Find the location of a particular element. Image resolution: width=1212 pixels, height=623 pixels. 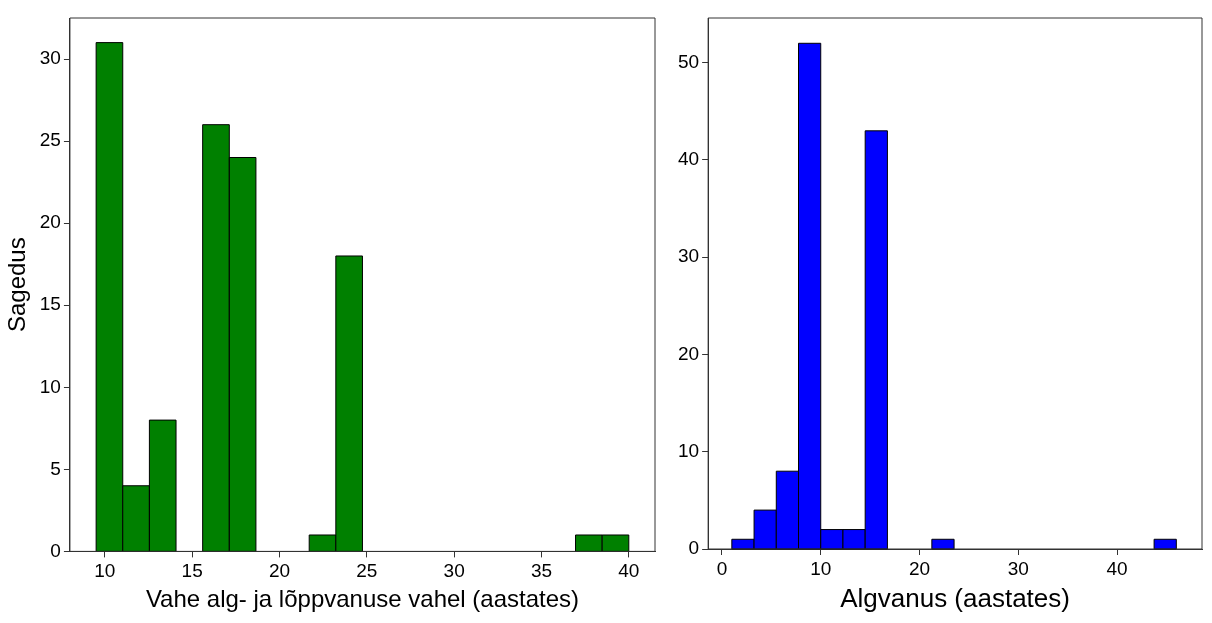

x-axis-title: Algvanus (aastates) is located at coordinates (955, 597).